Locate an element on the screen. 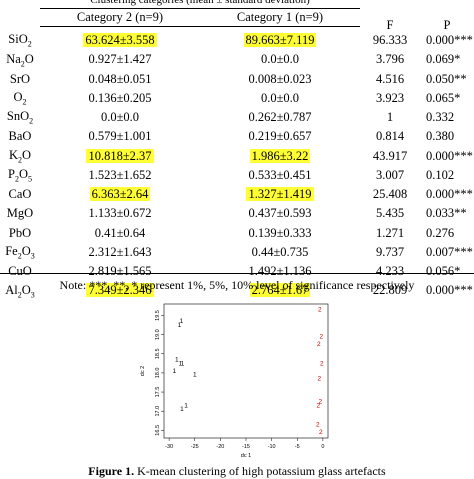 This screenshot has width=474, height=479. f-value: 43.917 is located at coordinates (390, 155).